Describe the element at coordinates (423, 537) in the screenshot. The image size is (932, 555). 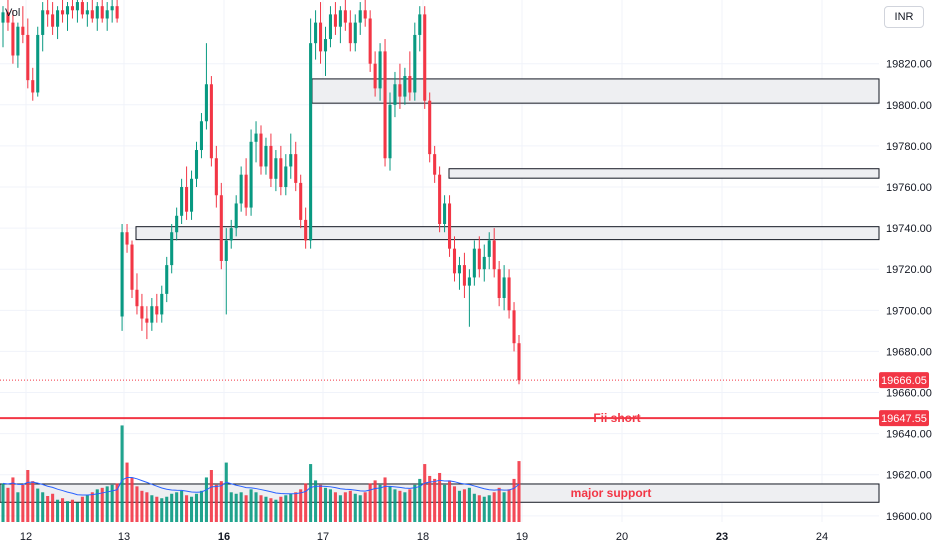
I see `x-tick-label: 18` at that location.